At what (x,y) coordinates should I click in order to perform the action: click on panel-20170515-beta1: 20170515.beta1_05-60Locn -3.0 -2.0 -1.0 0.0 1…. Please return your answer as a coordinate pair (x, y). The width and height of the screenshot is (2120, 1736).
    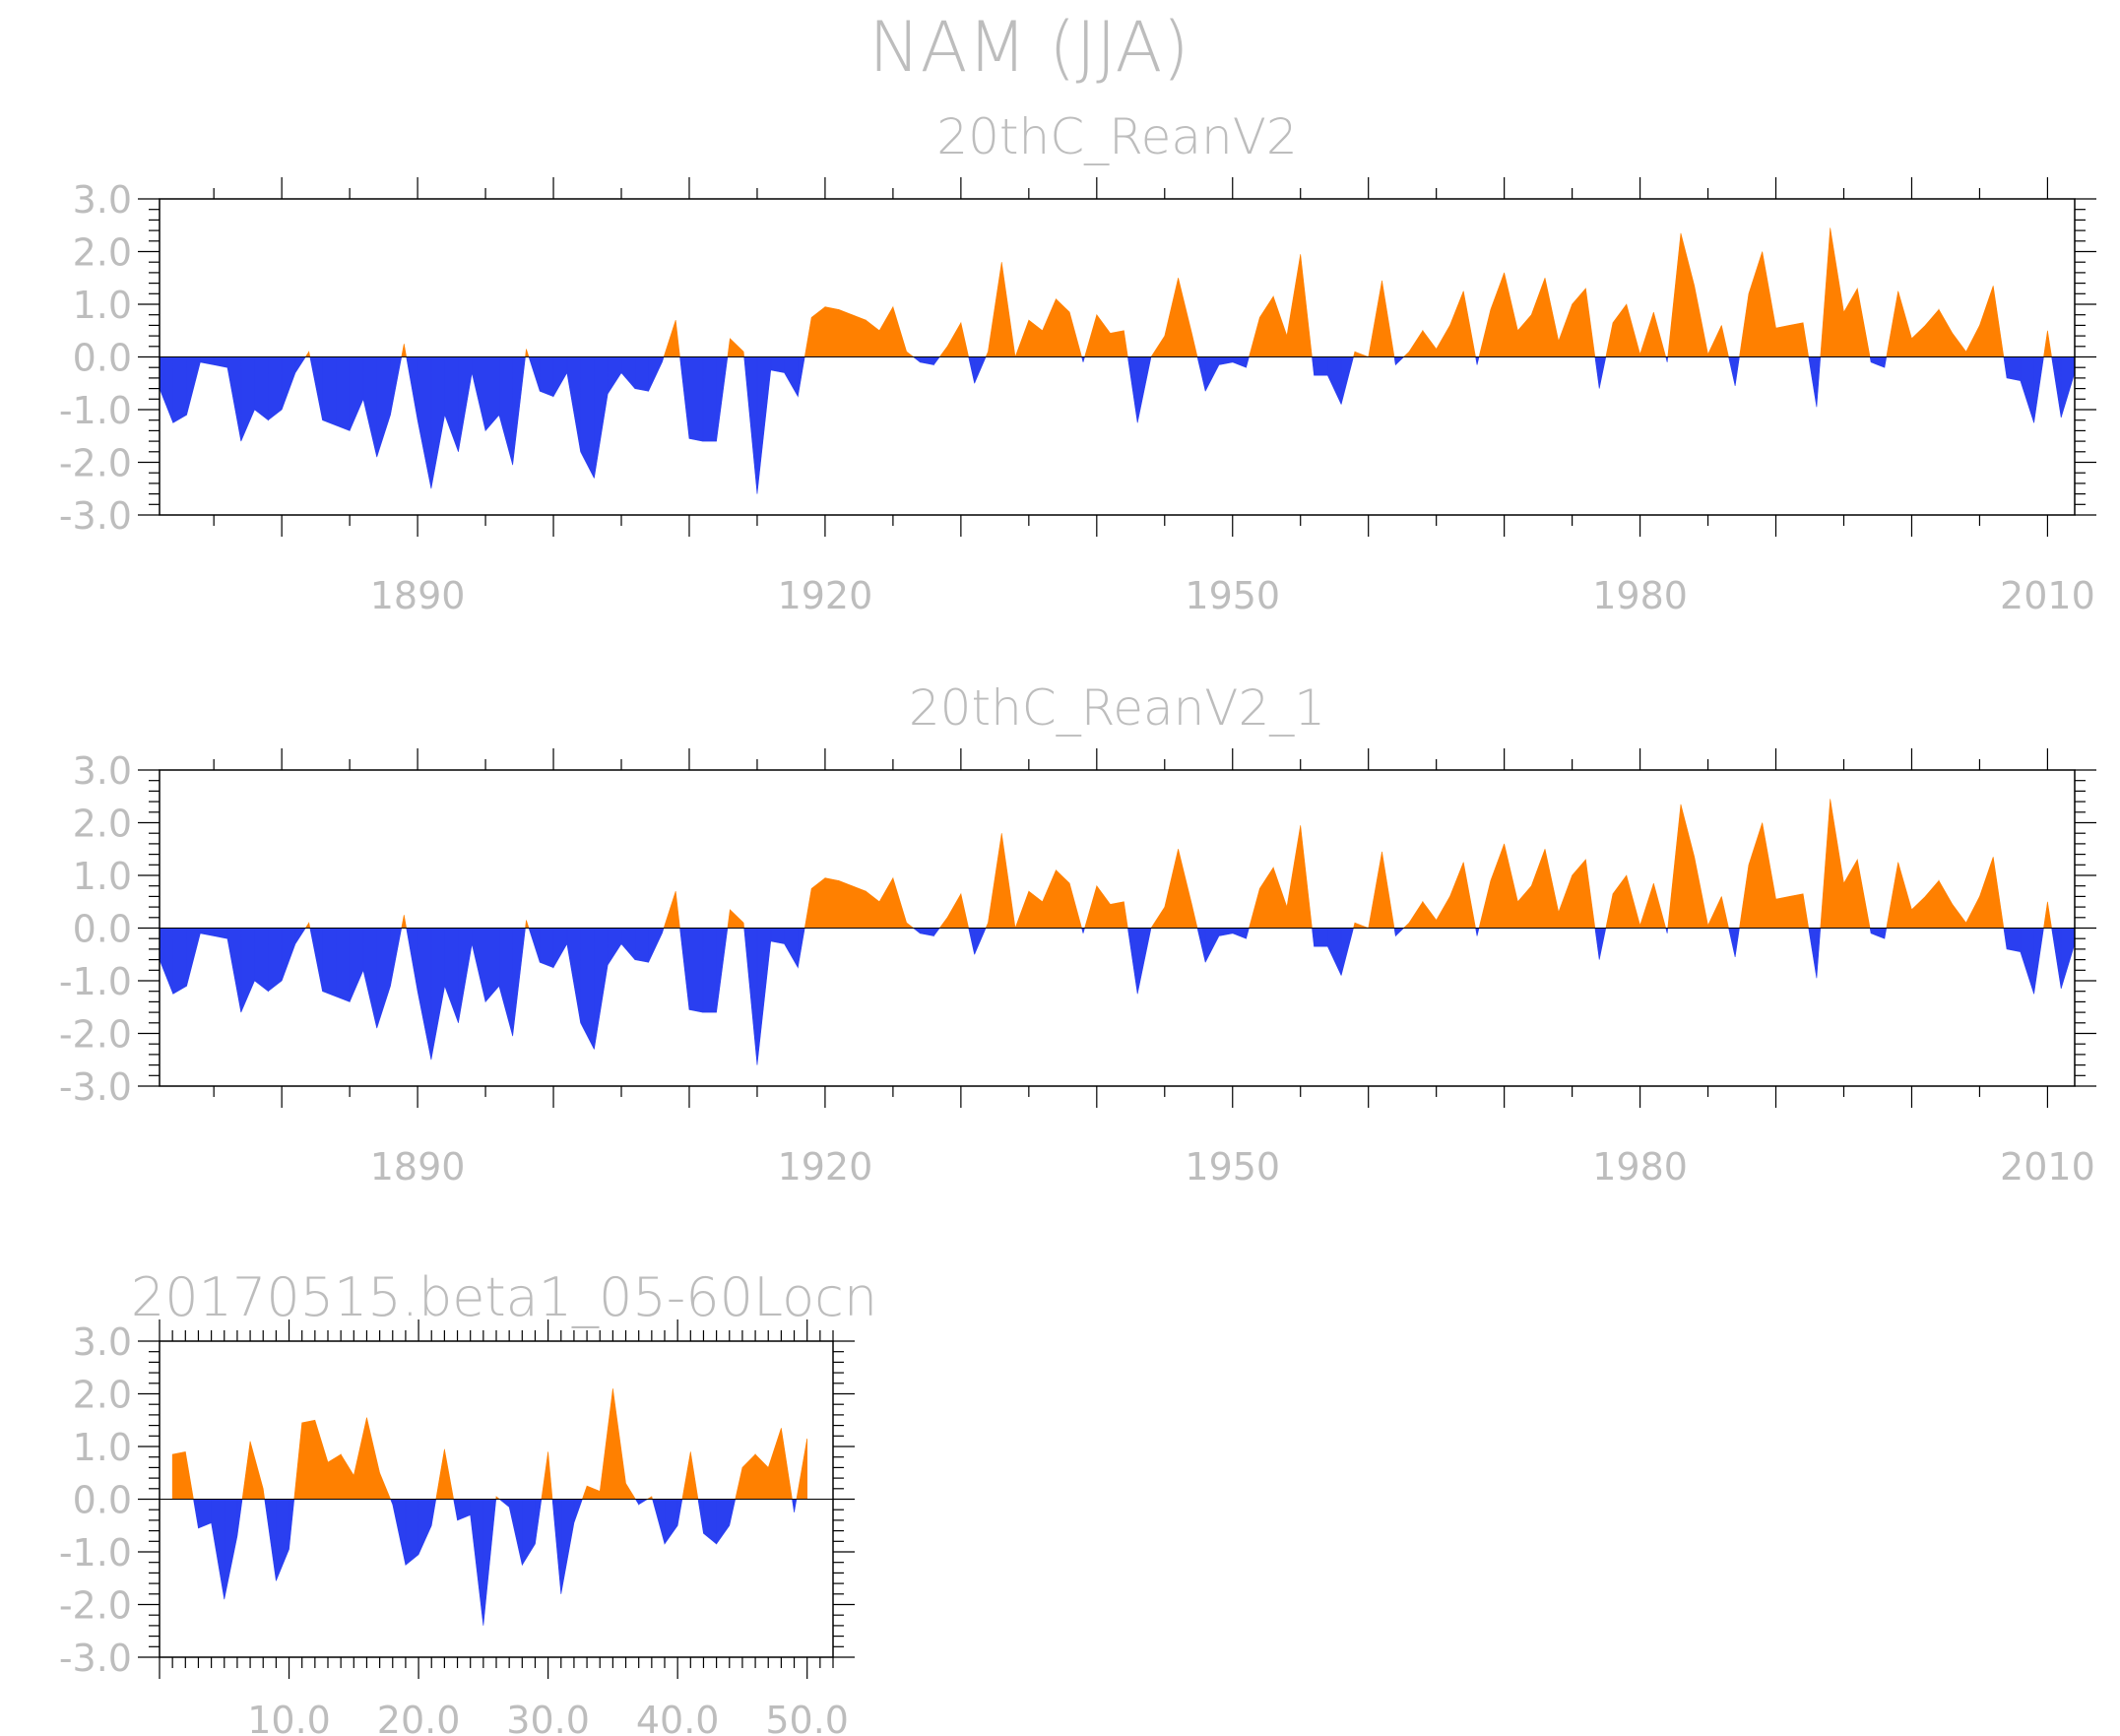
    Looking at the image, I should click on (468, 1501).